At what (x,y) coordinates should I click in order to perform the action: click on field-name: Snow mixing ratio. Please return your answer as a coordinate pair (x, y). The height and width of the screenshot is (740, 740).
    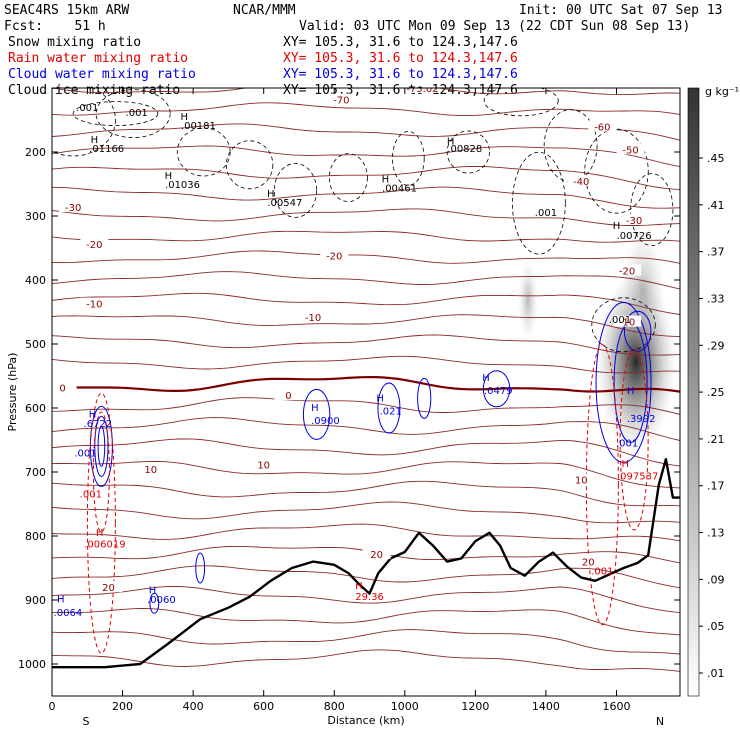
    Looking at the image, I should click on (74, 42).